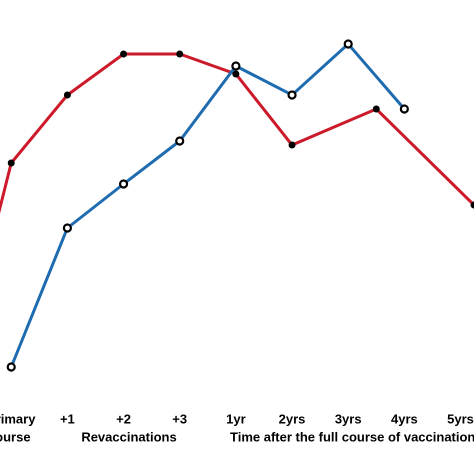 This screenshot has width=474, height=474. I want to click on x-tick-label: +2, so click(123, 418).